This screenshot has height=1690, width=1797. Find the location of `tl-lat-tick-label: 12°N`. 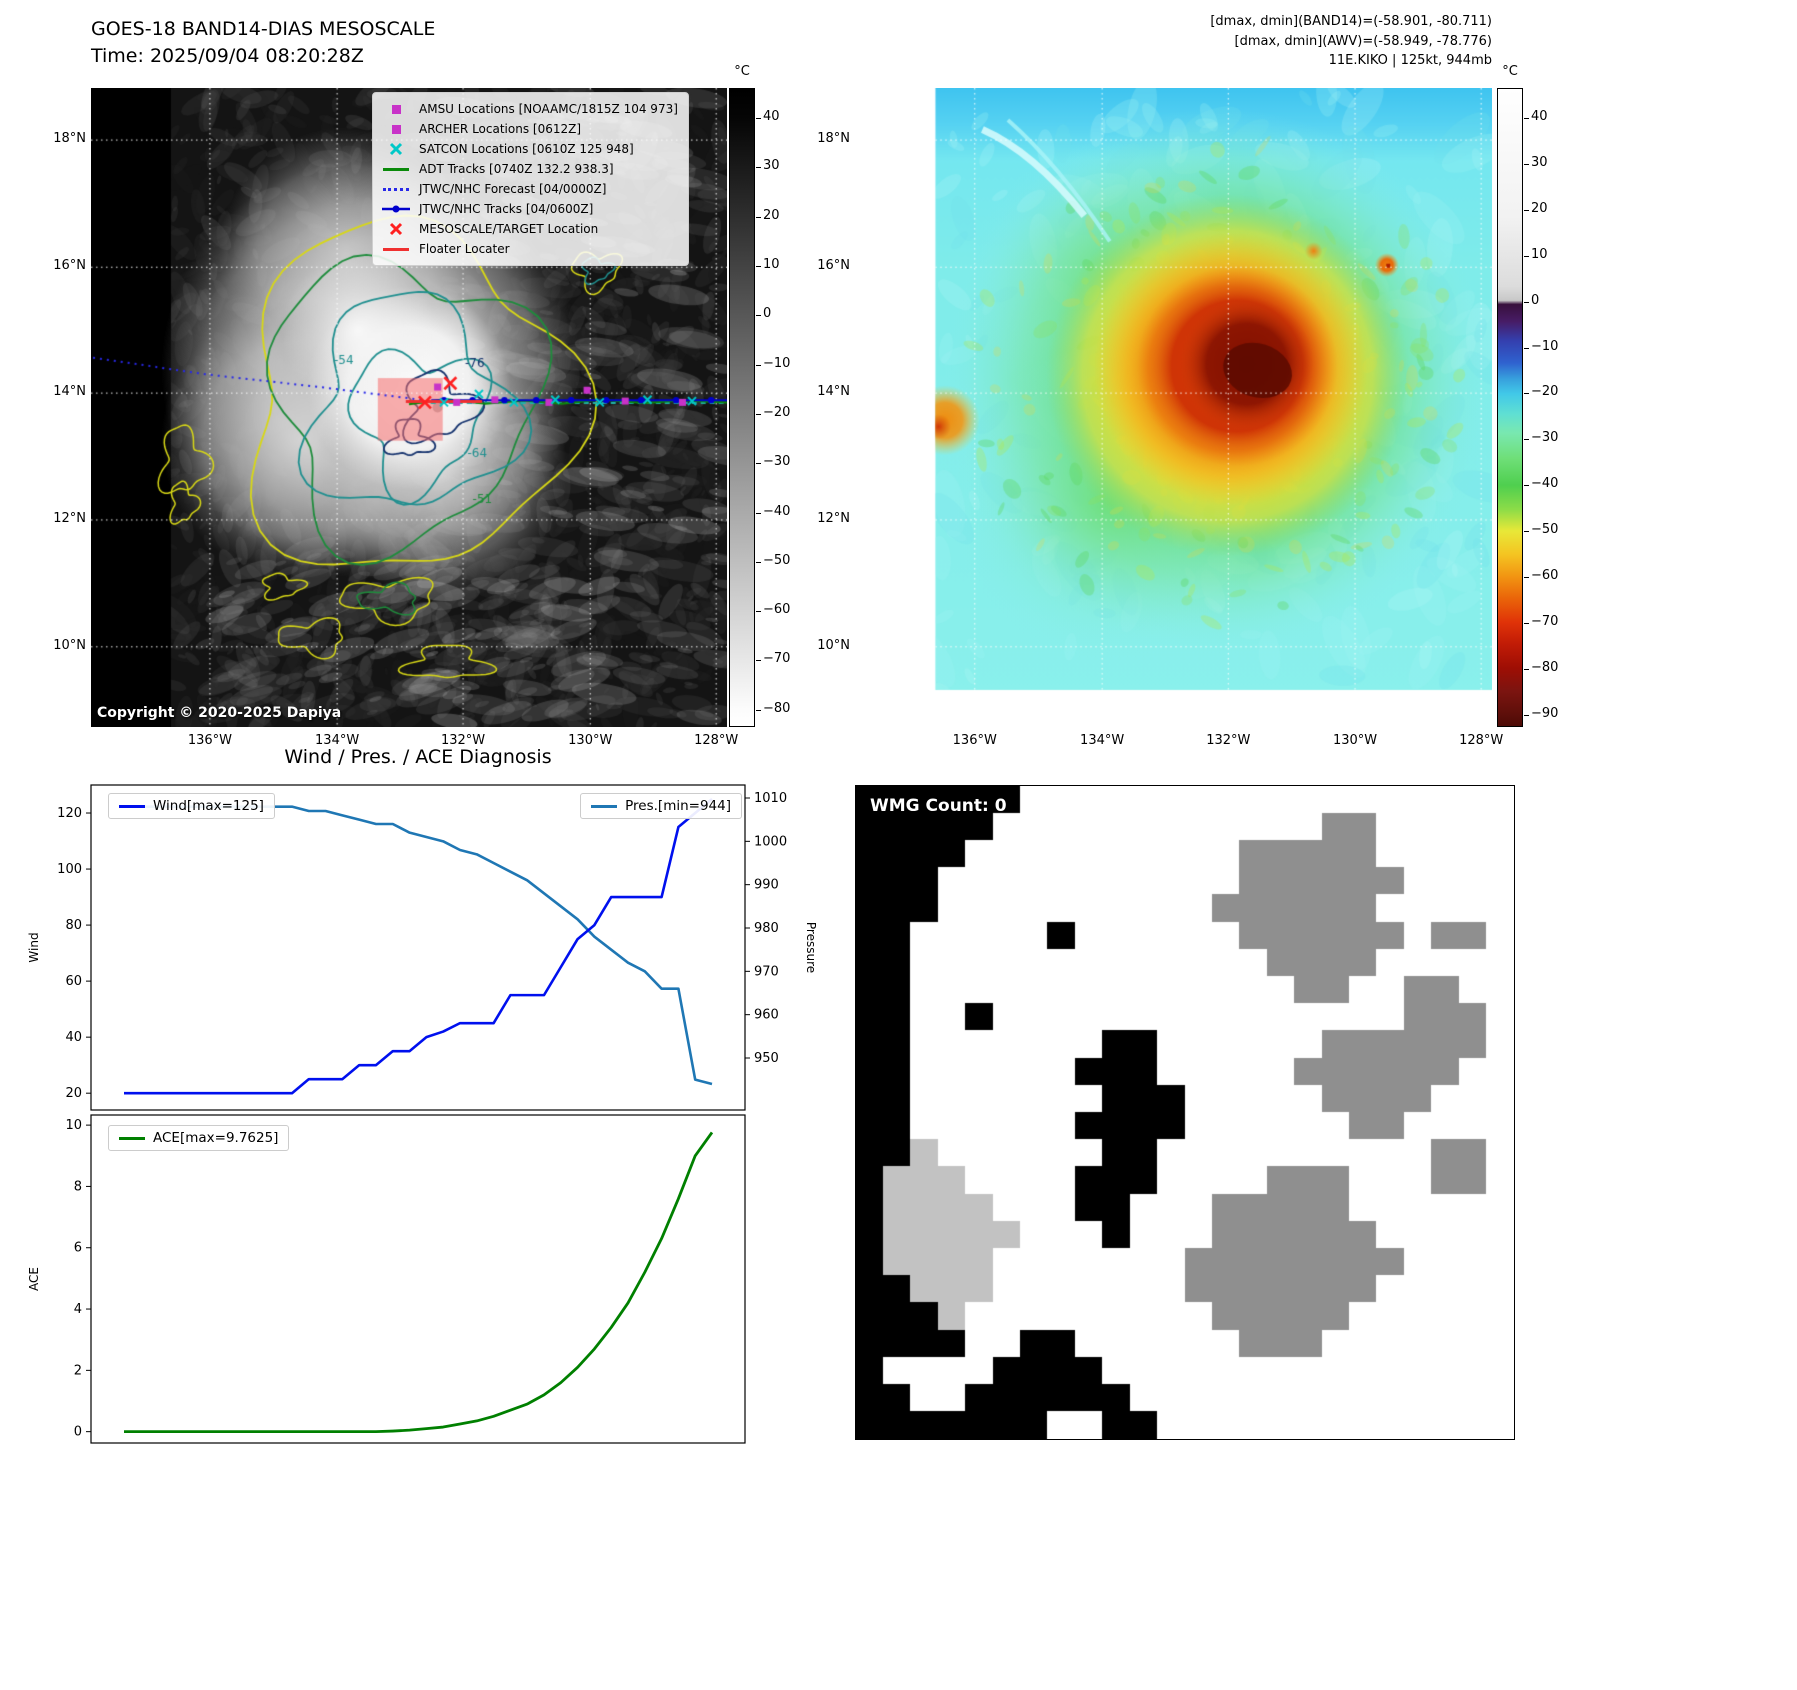

tl-lat-tick-label: 12°N is located at coordinates (69, 518).